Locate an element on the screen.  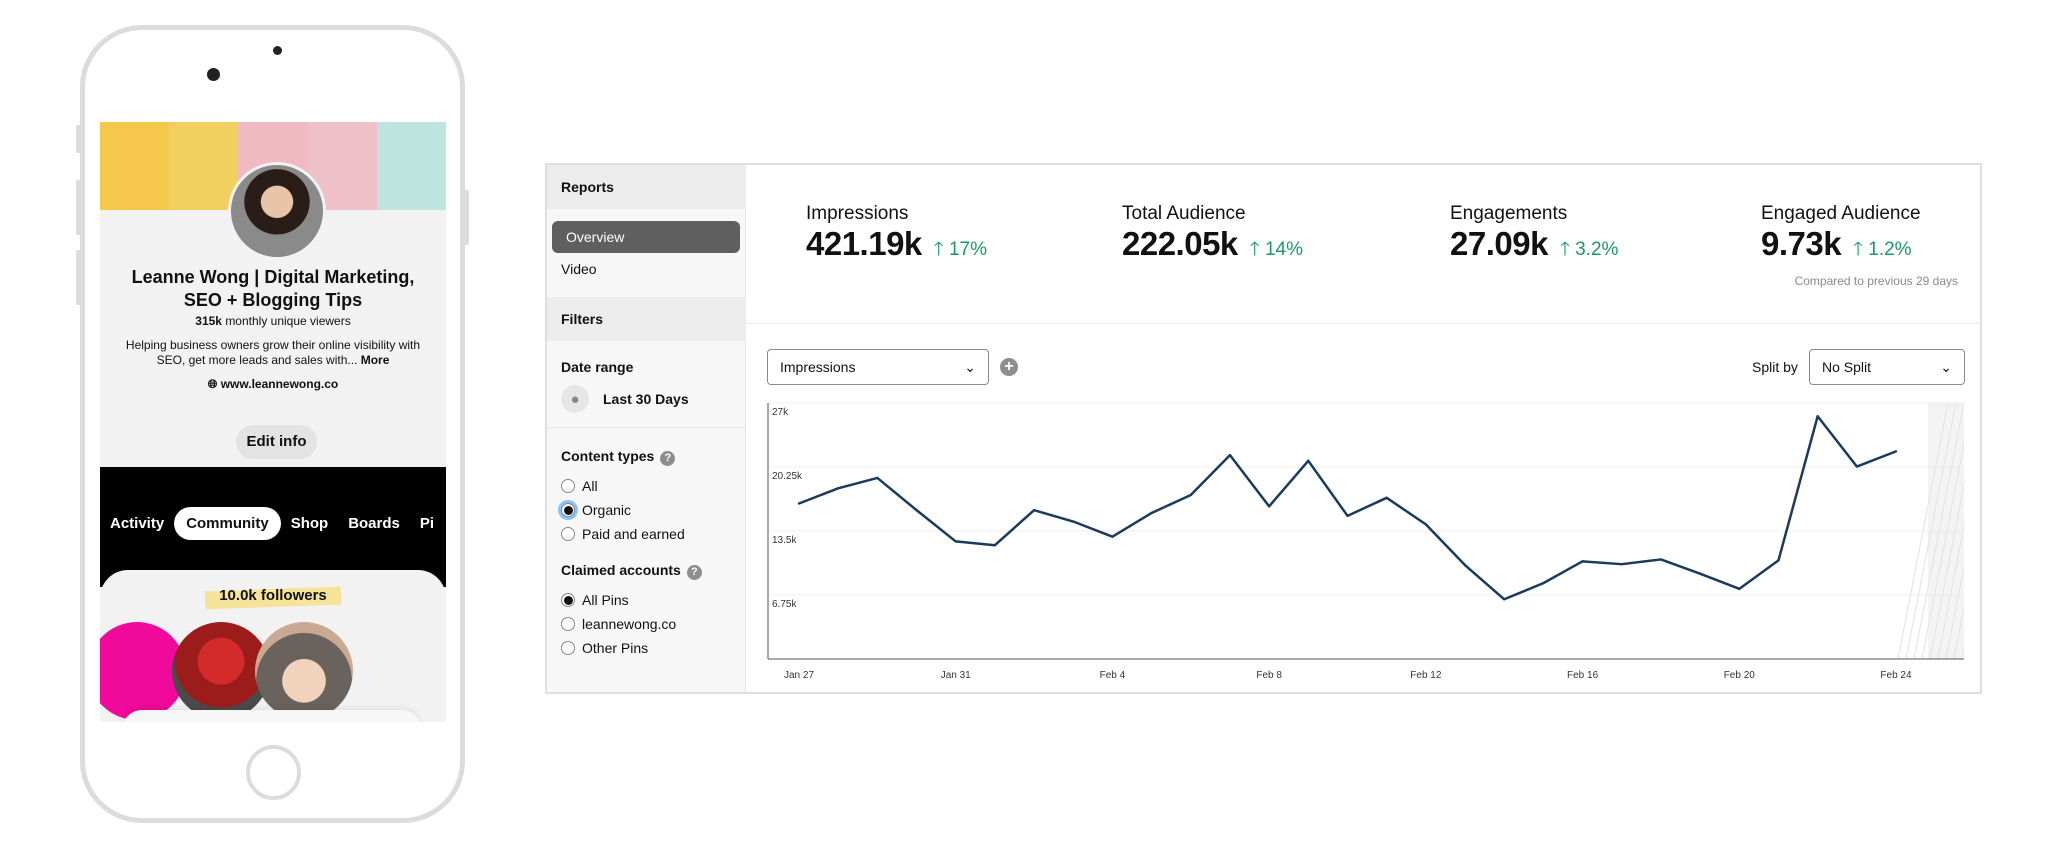
x-tick-label: Feb 16 is located at coordinates (1583, 675).